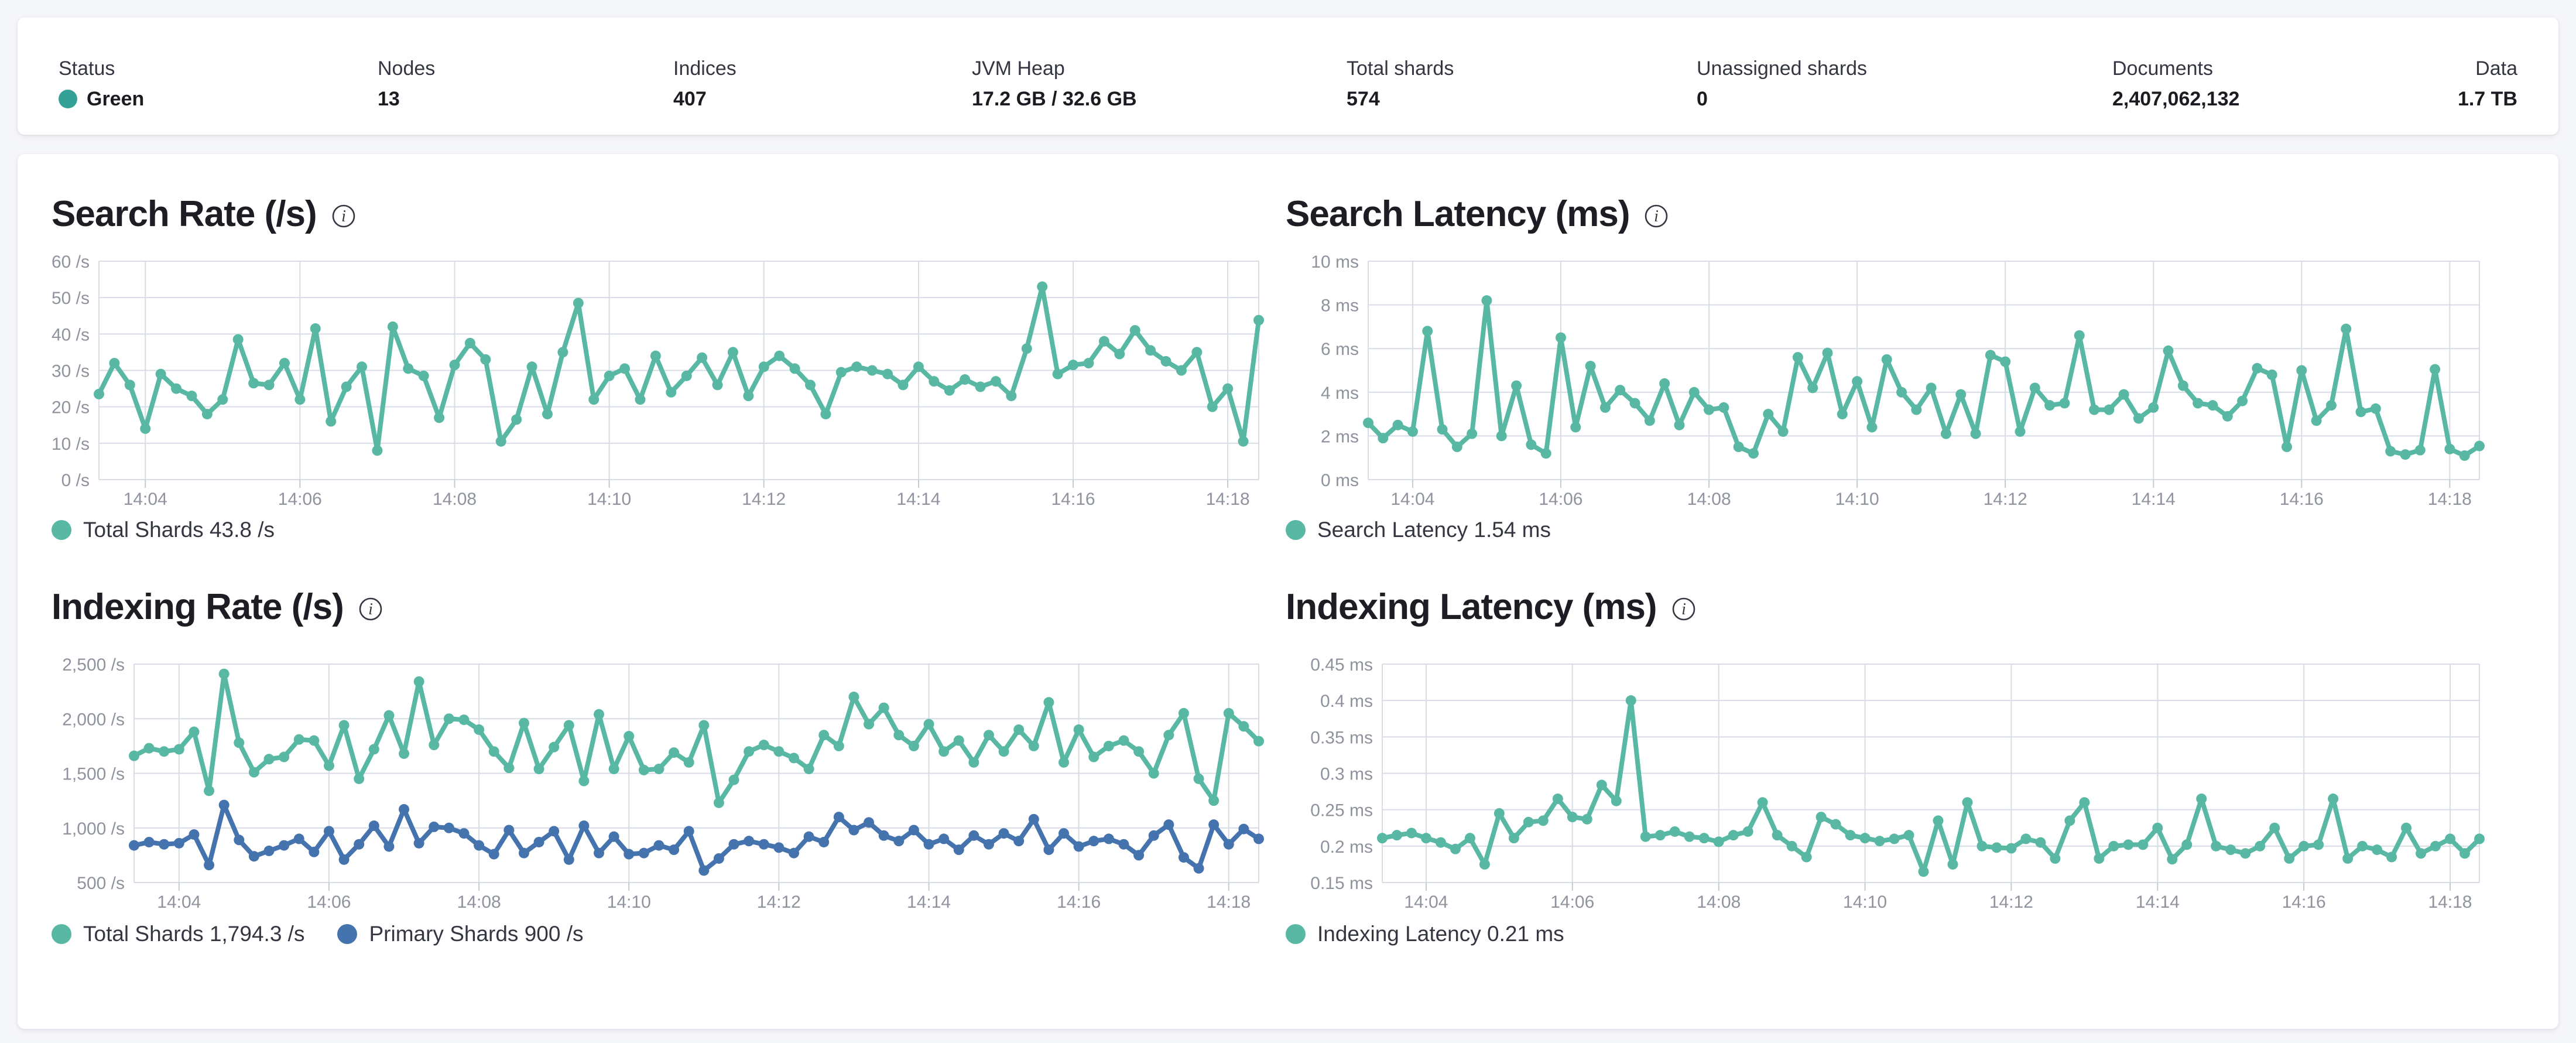 The width and height of the screenshot is (2576, 1043). Describe the element at coordinates (1054, 99) in the screenshot. I see `stat-jvm-heap-value: 17.2 GB / 32.6 GB` at that location.